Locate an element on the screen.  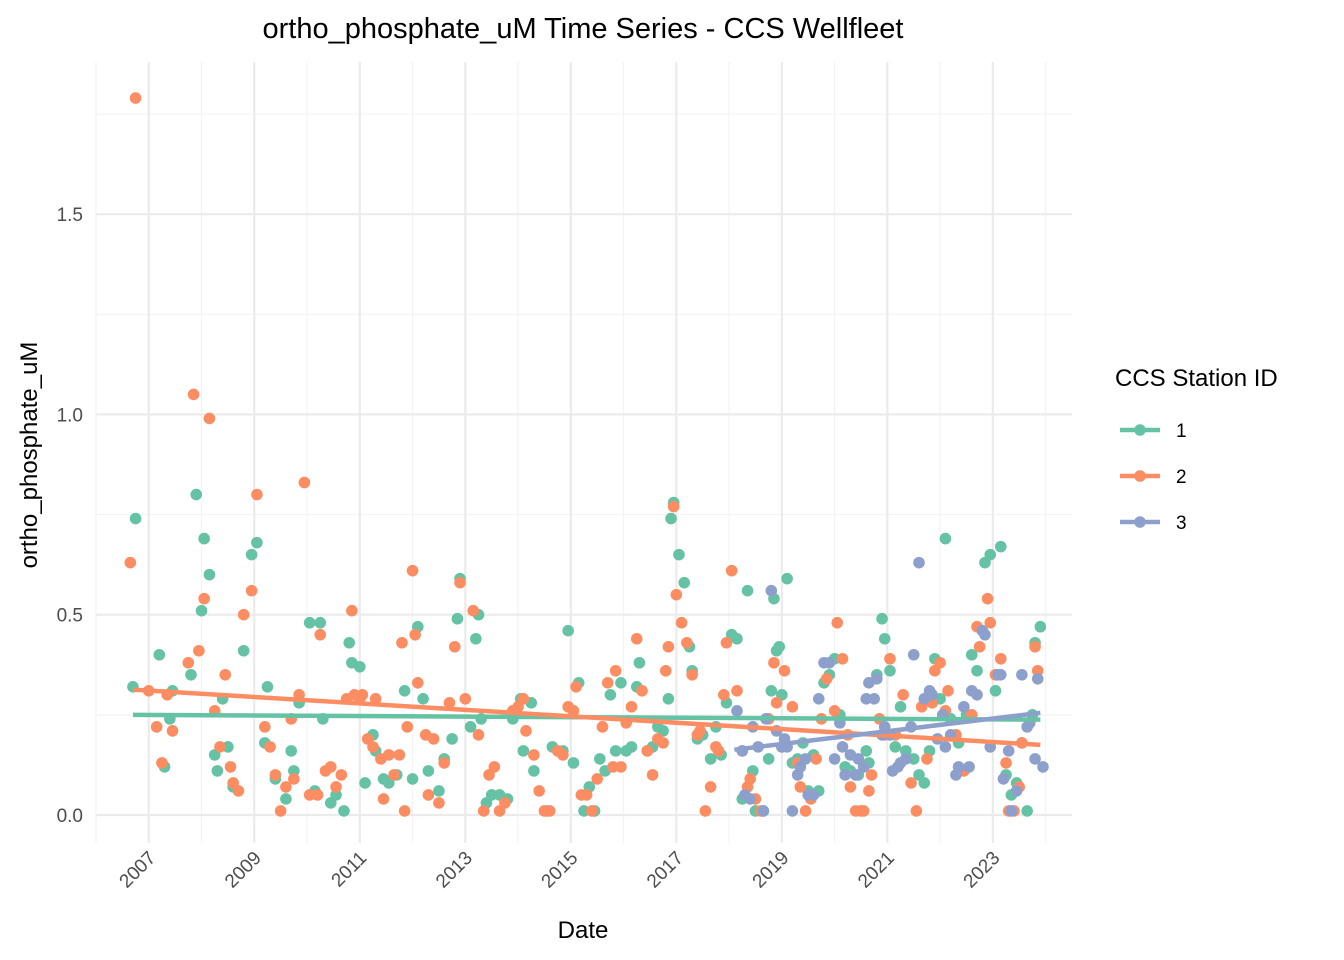
x-tick-label: 2015 is located at coordinates (560, 870).